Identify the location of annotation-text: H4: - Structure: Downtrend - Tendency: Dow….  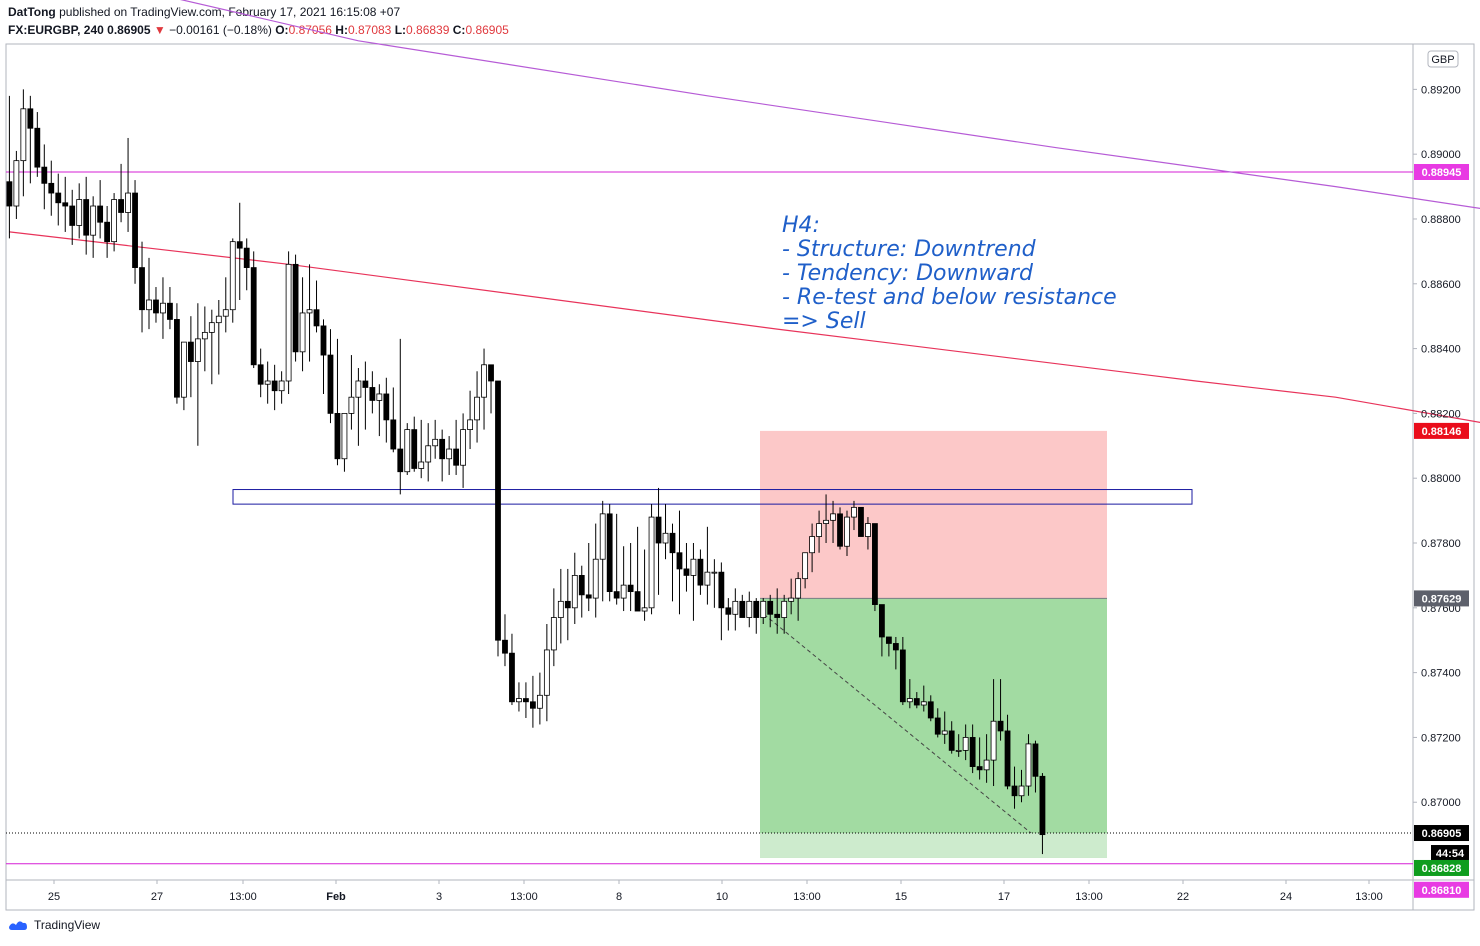
(949, 273).